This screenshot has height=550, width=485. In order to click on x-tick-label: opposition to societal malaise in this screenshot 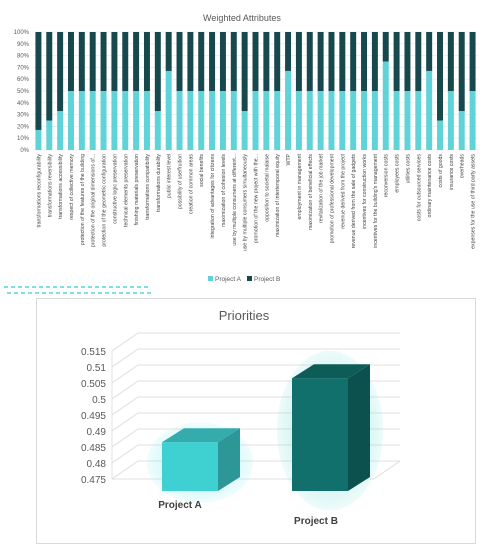, I will do `click(267, 188)`.